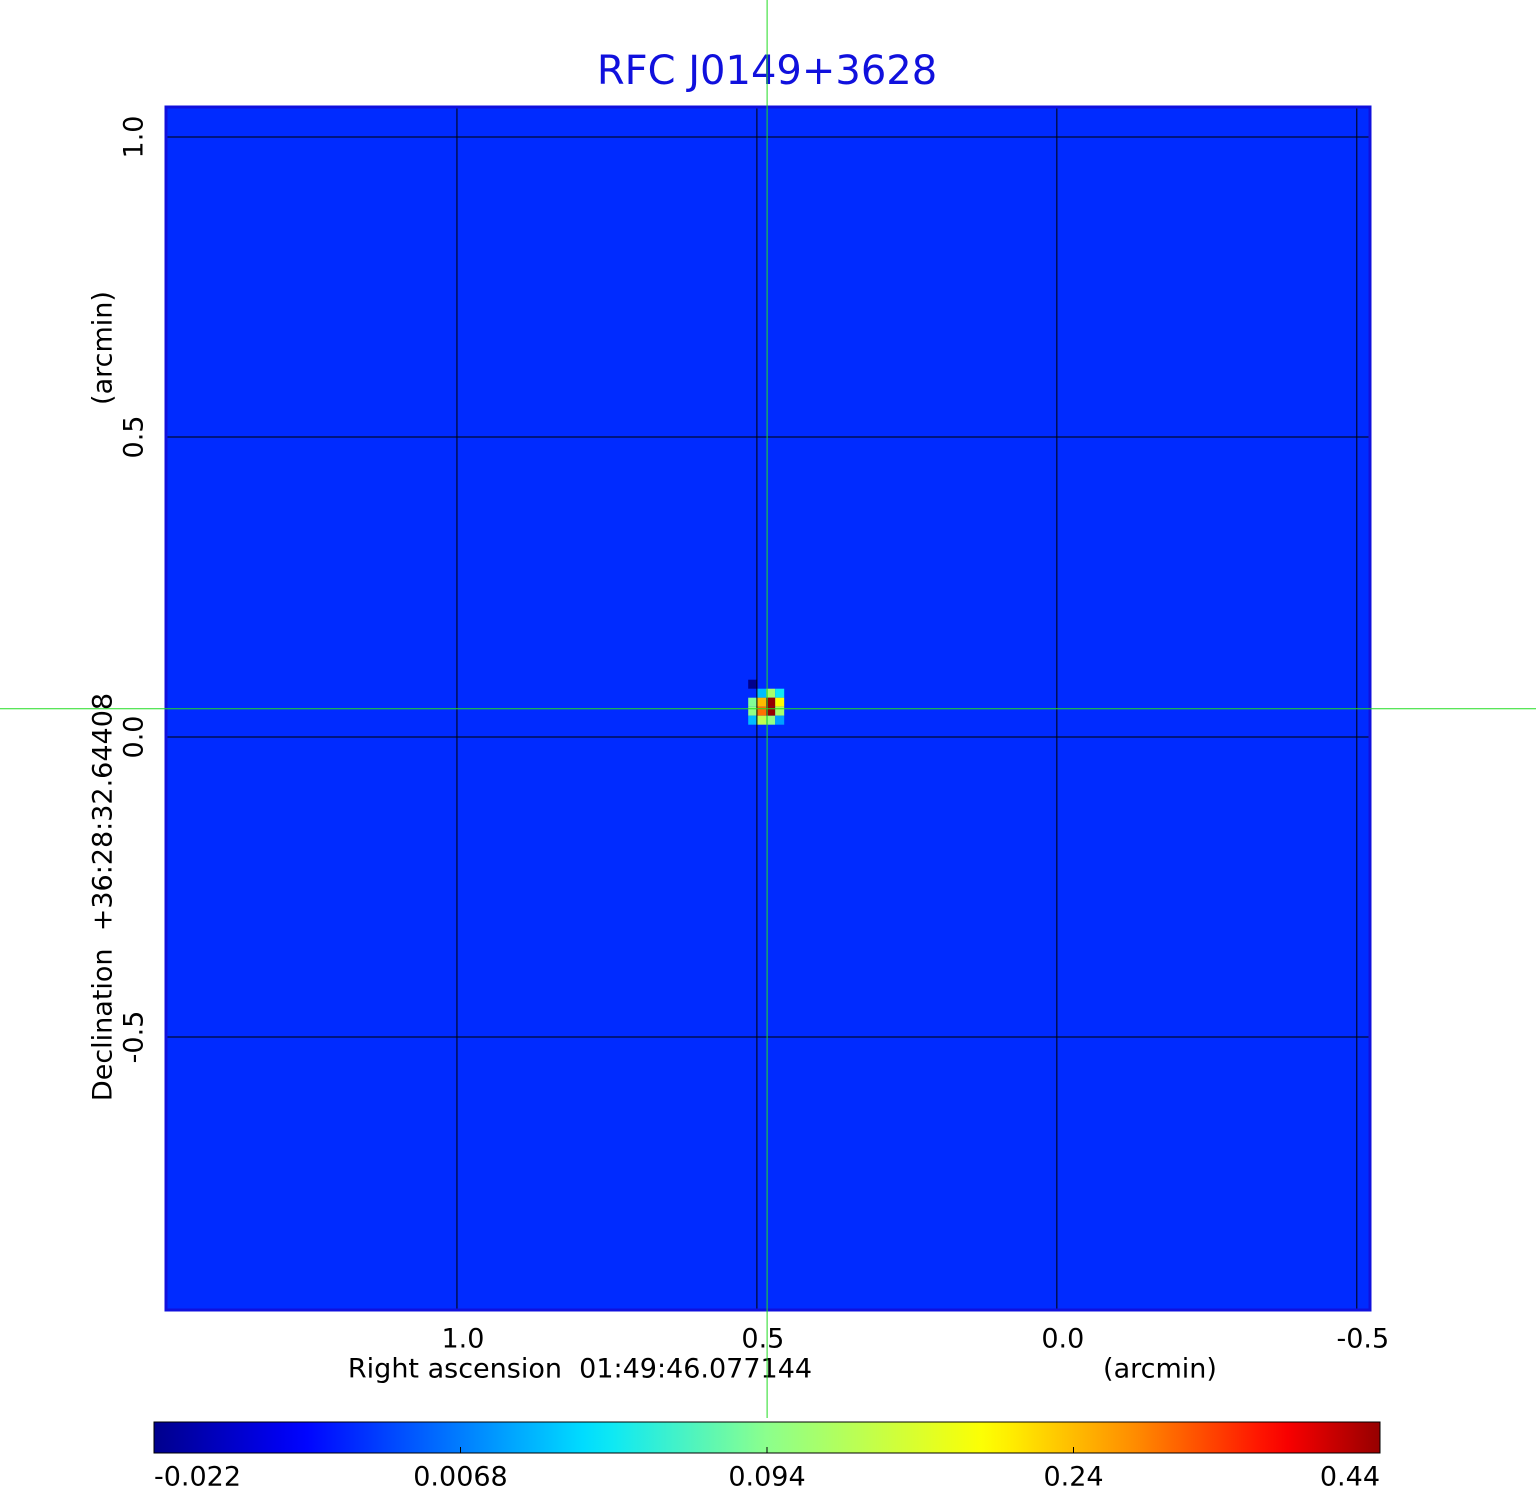  Describe the element at coordinates (762, 1339) in the screenshot. I see `x-tick-label: 0.5` at that location.